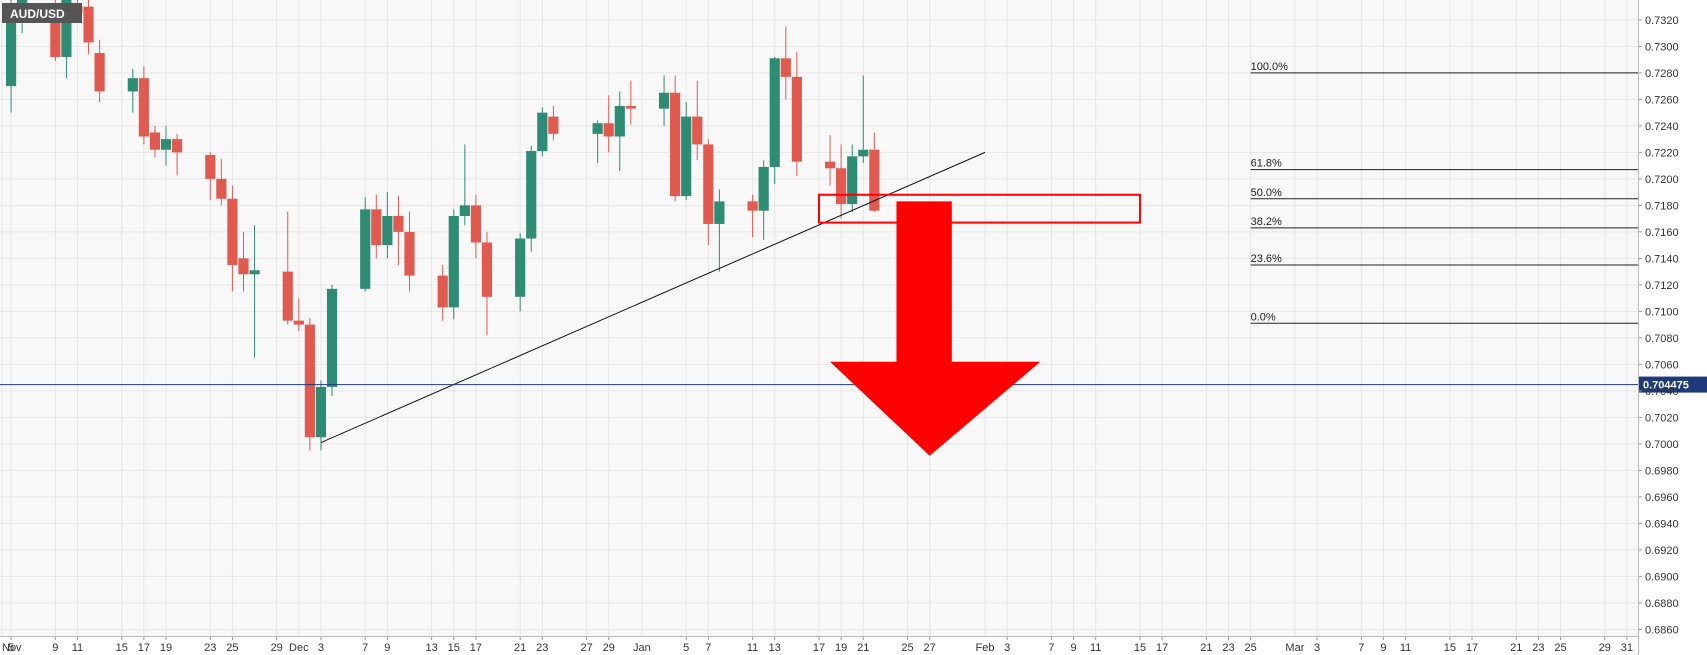  Describe the element at coordinates (1266, 259) in the screenshot. I see `fib-level-label: 23.6%` at that location.